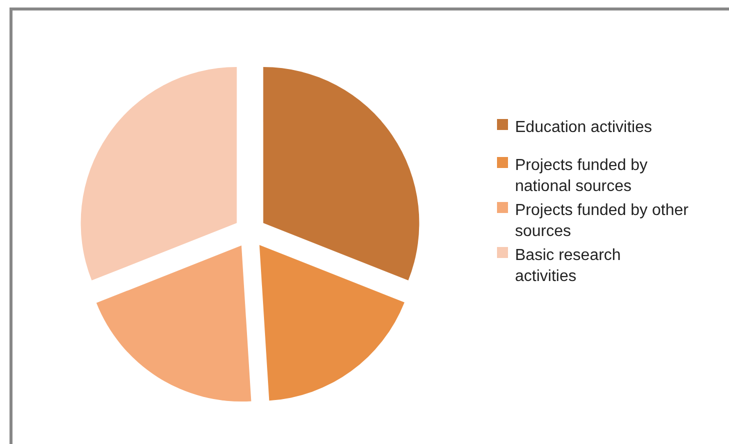  I want to click on legend-label: Projects funded by other sources, so click(602, 221).